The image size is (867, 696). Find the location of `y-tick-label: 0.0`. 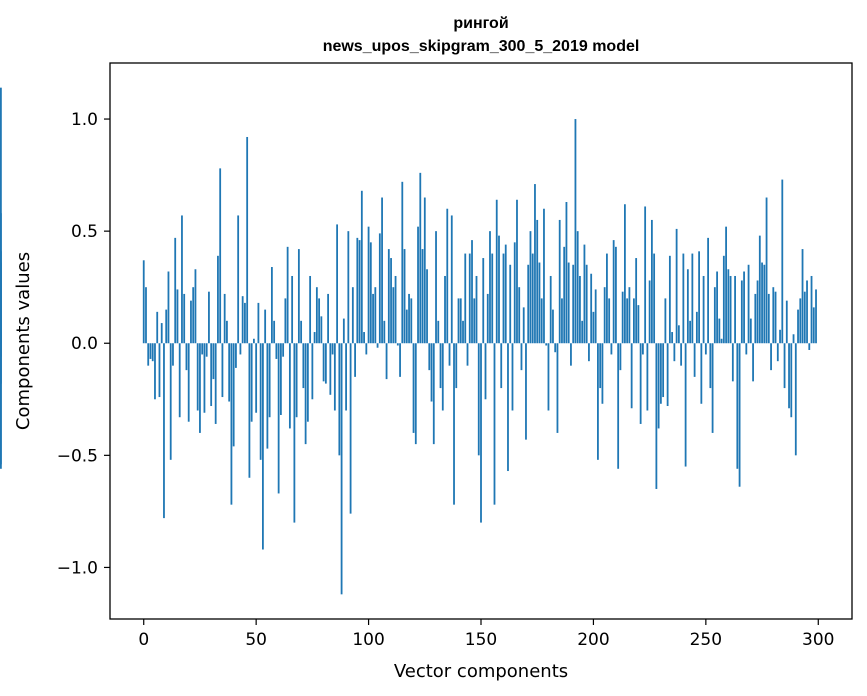

y-tick-label: 0.0 is located at coordinates (84, 344).